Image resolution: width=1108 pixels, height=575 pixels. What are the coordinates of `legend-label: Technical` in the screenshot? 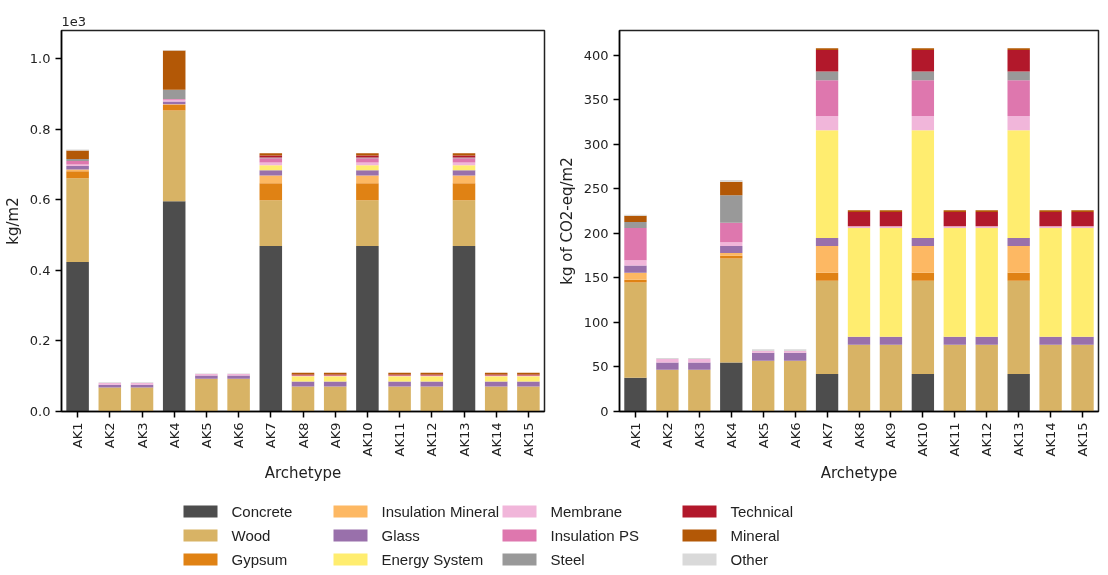 It's located at (762, 511).